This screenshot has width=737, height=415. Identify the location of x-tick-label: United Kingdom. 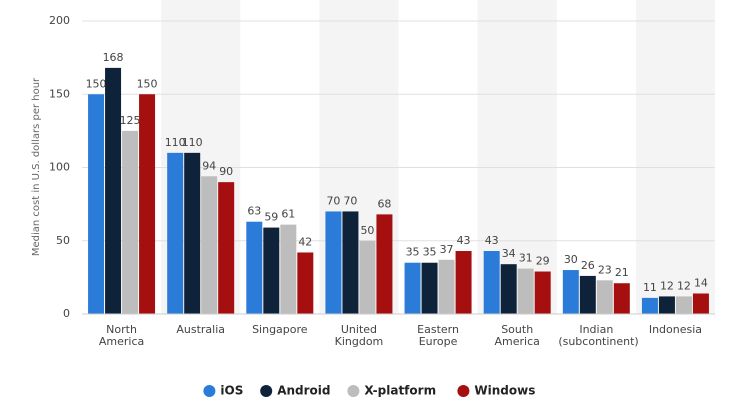
(359, 335).